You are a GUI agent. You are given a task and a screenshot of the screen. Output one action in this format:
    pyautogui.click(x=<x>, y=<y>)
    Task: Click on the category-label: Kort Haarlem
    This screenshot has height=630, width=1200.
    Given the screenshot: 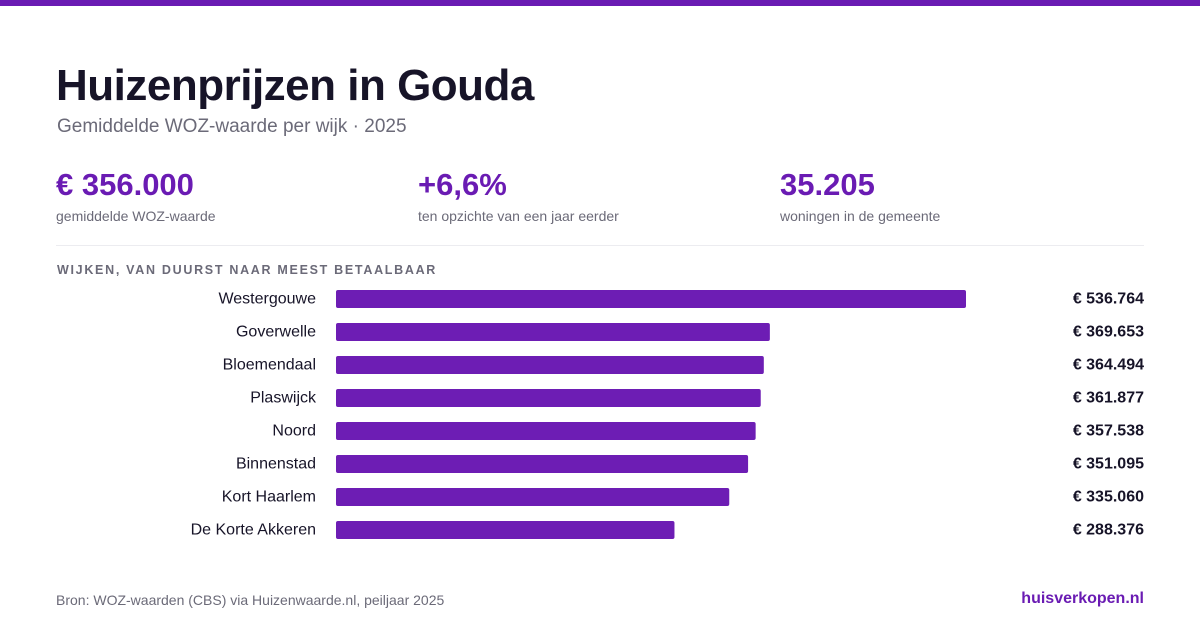 What is the action you would take?
    pyautogui.click(x=269, y=497)
    